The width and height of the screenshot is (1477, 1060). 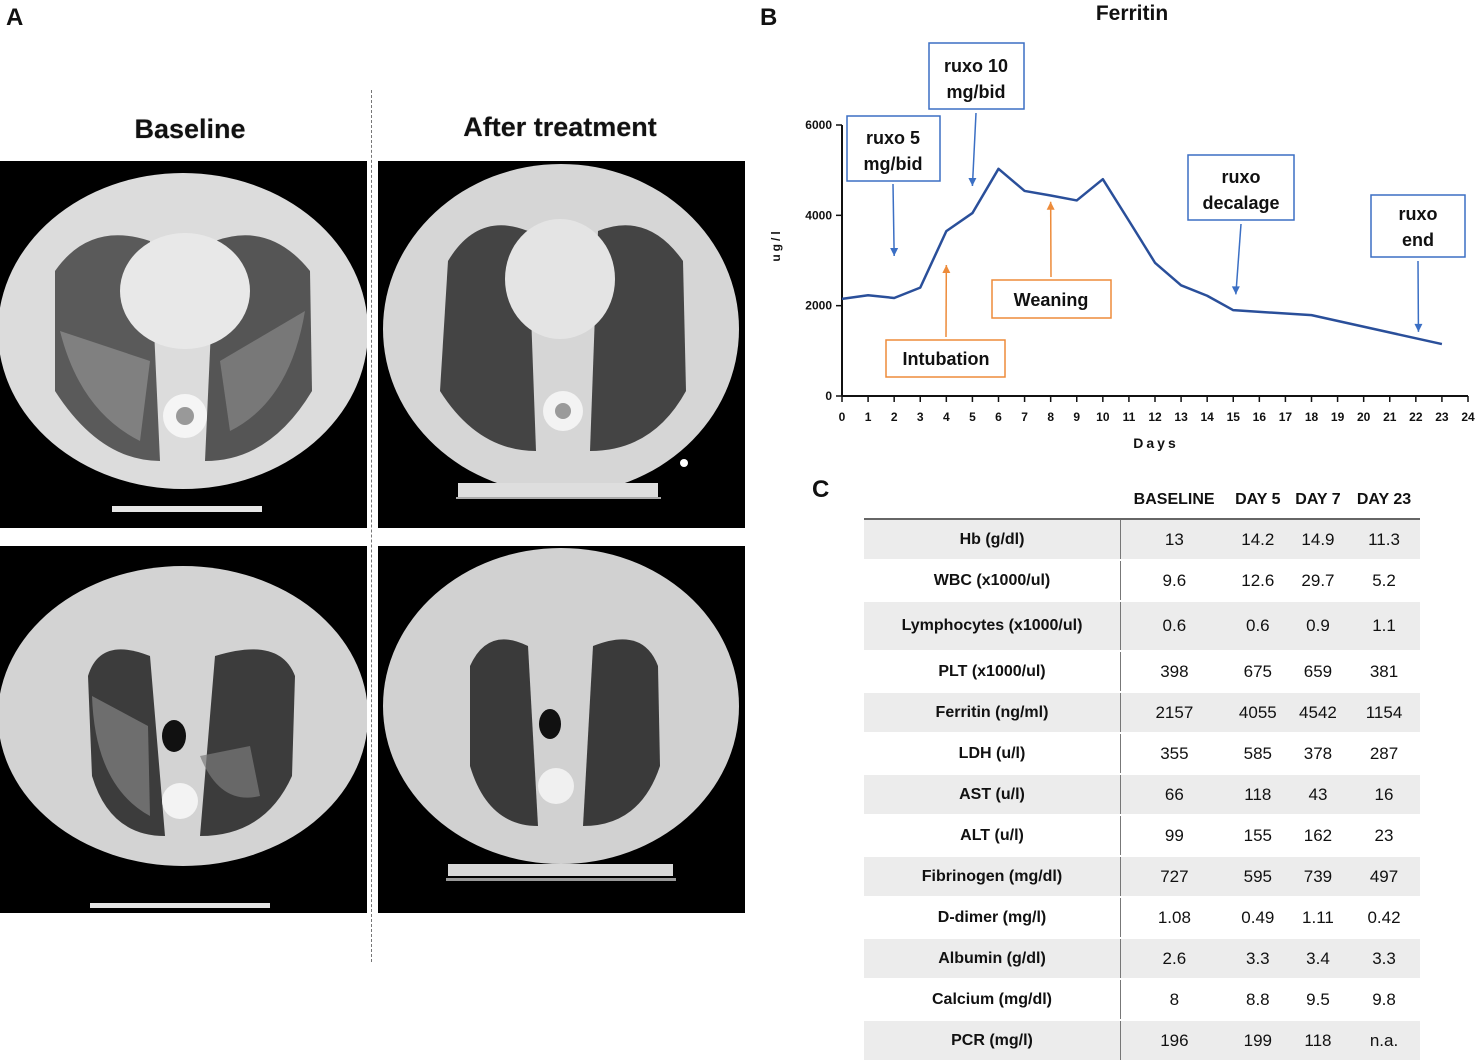 I want to click on x-tick-label: 19, so click(x=1338, y=417).